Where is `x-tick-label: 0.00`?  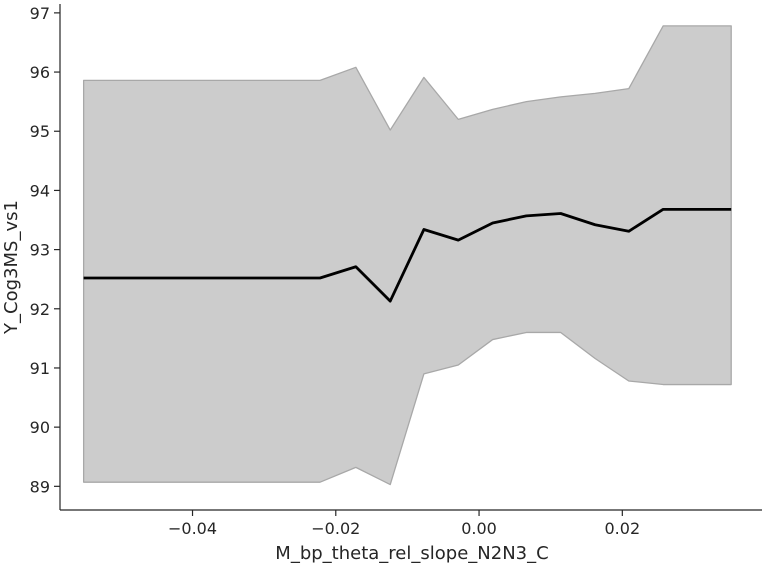
x-tick-label: 0.00 is located at coordinates (479, 528).